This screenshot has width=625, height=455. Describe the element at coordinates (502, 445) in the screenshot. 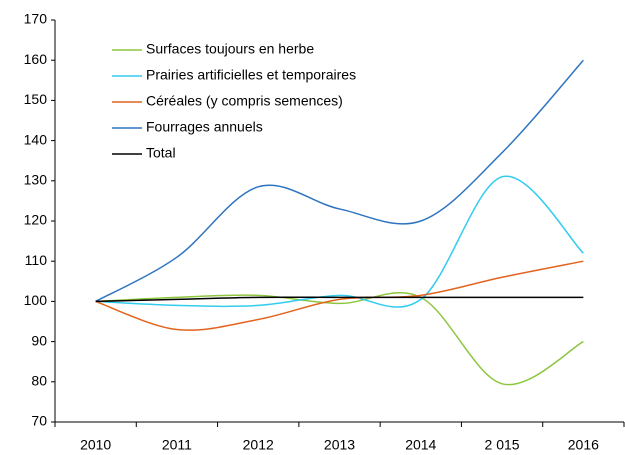

I see `x-tick-label: 2 015` at that location.